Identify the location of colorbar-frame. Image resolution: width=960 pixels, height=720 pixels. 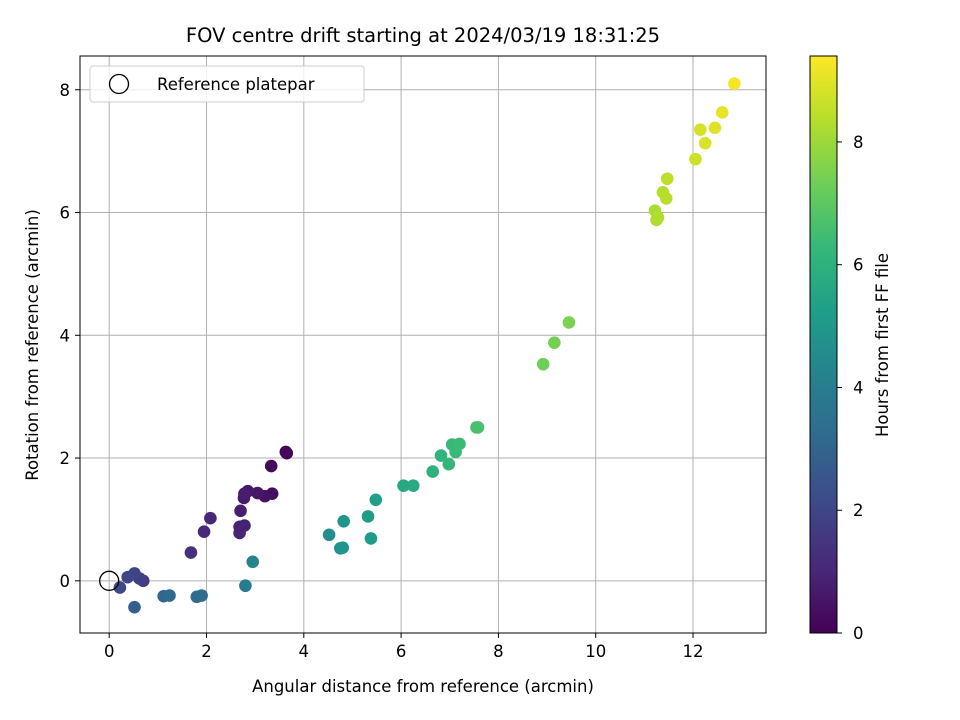
(823, 344).